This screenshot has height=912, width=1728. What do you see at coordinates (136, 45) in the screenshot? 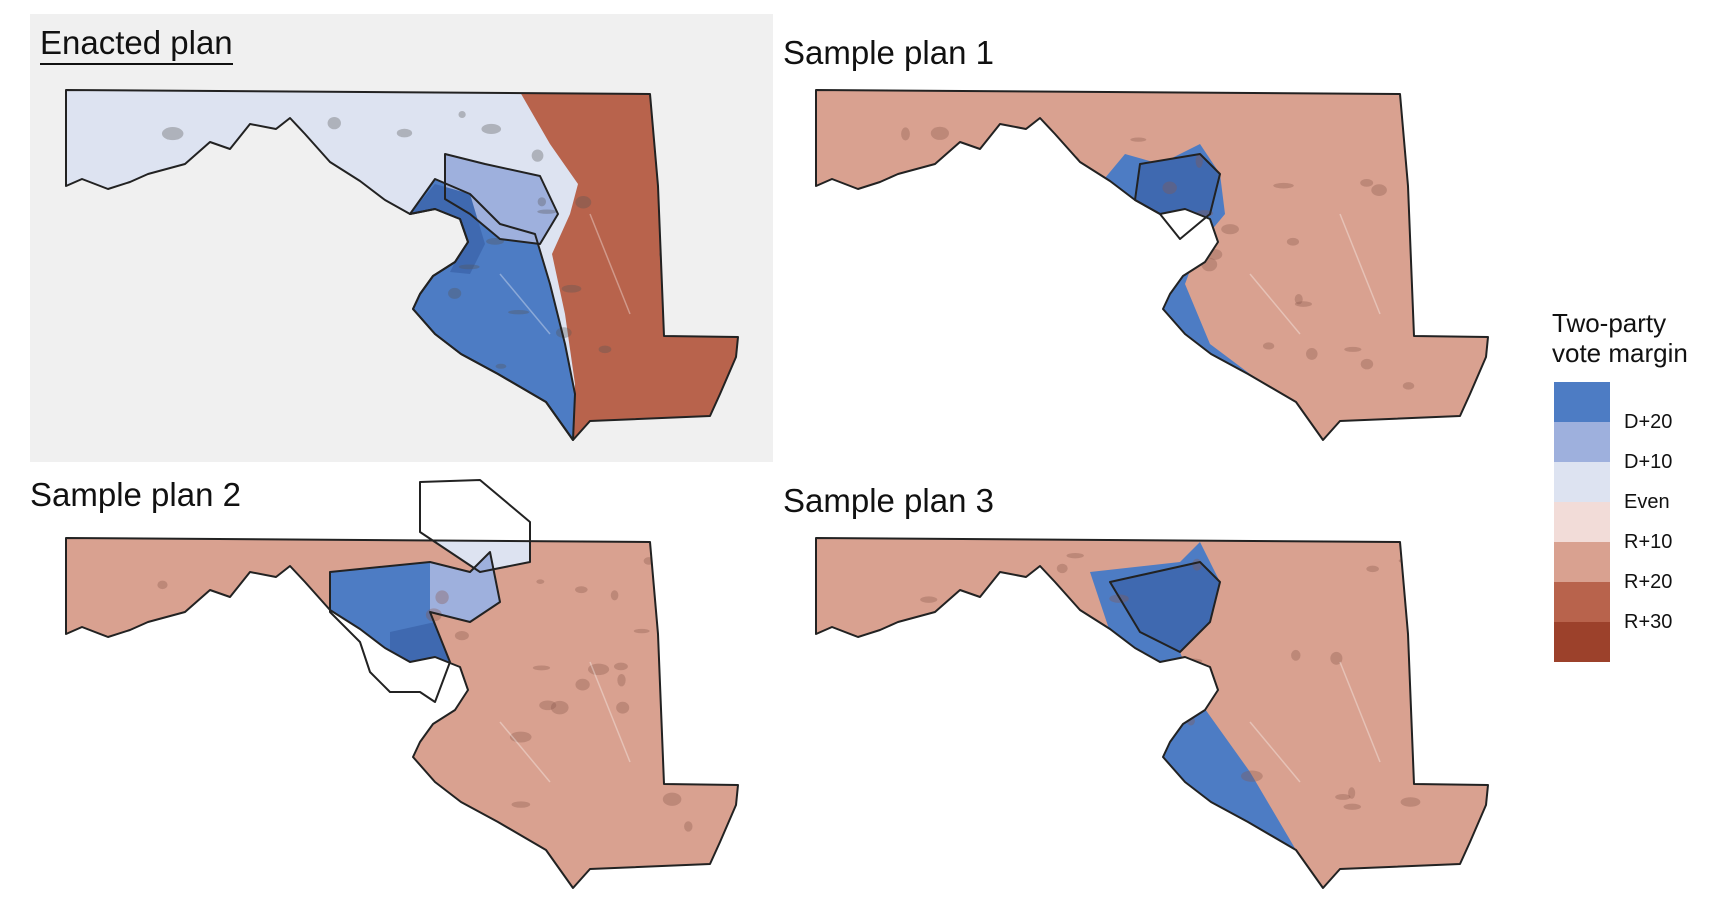
I see `panel-title: Enacted plan` at bounding box center [136, 45].